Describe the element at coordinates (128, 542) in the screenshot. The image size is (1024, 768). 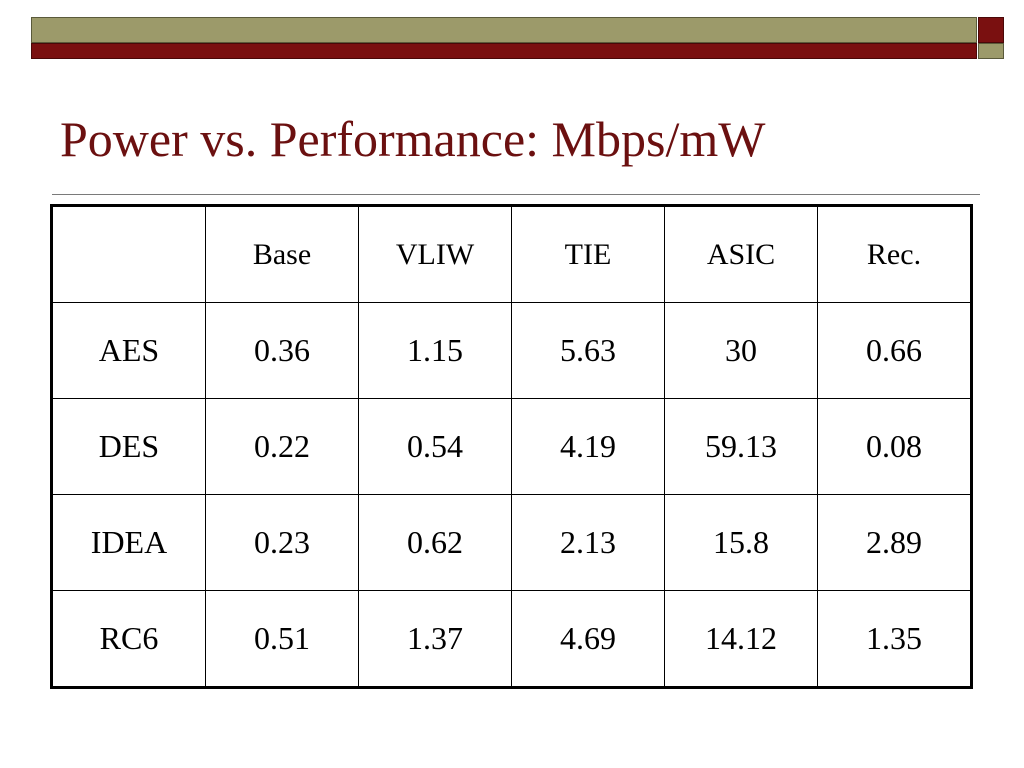
I see `row-label-cell: IDEA` at that location.